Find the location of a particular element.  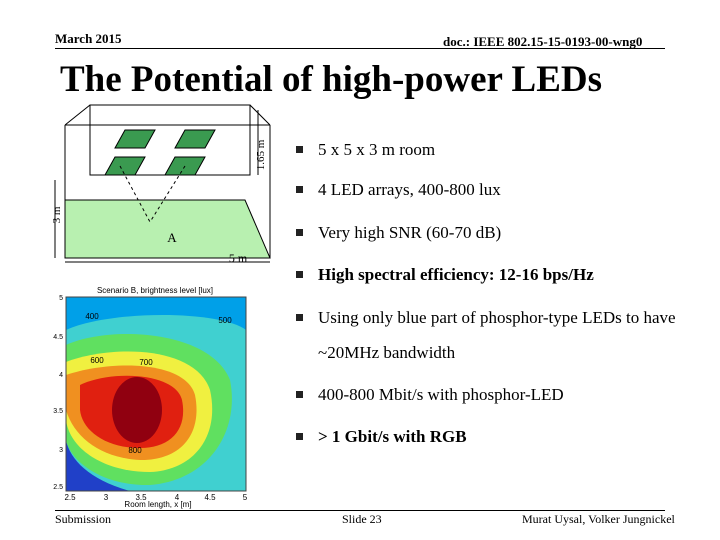

bullet-text: 400-800 Mbit/s with phosphor-LED is located at coordinates (441, 394).